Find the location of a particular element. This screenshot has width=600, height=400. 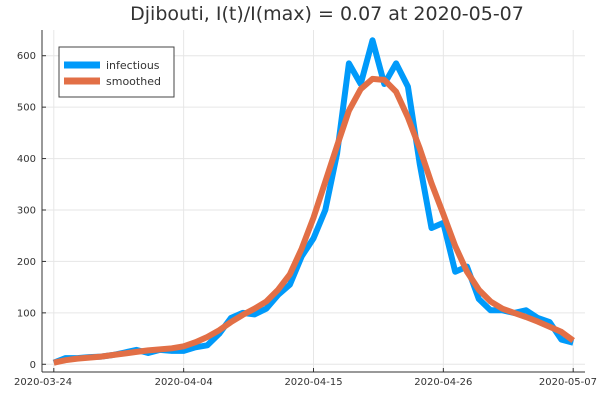

legend-label-smoothed: smoothed is located at coordinates (133, 81).